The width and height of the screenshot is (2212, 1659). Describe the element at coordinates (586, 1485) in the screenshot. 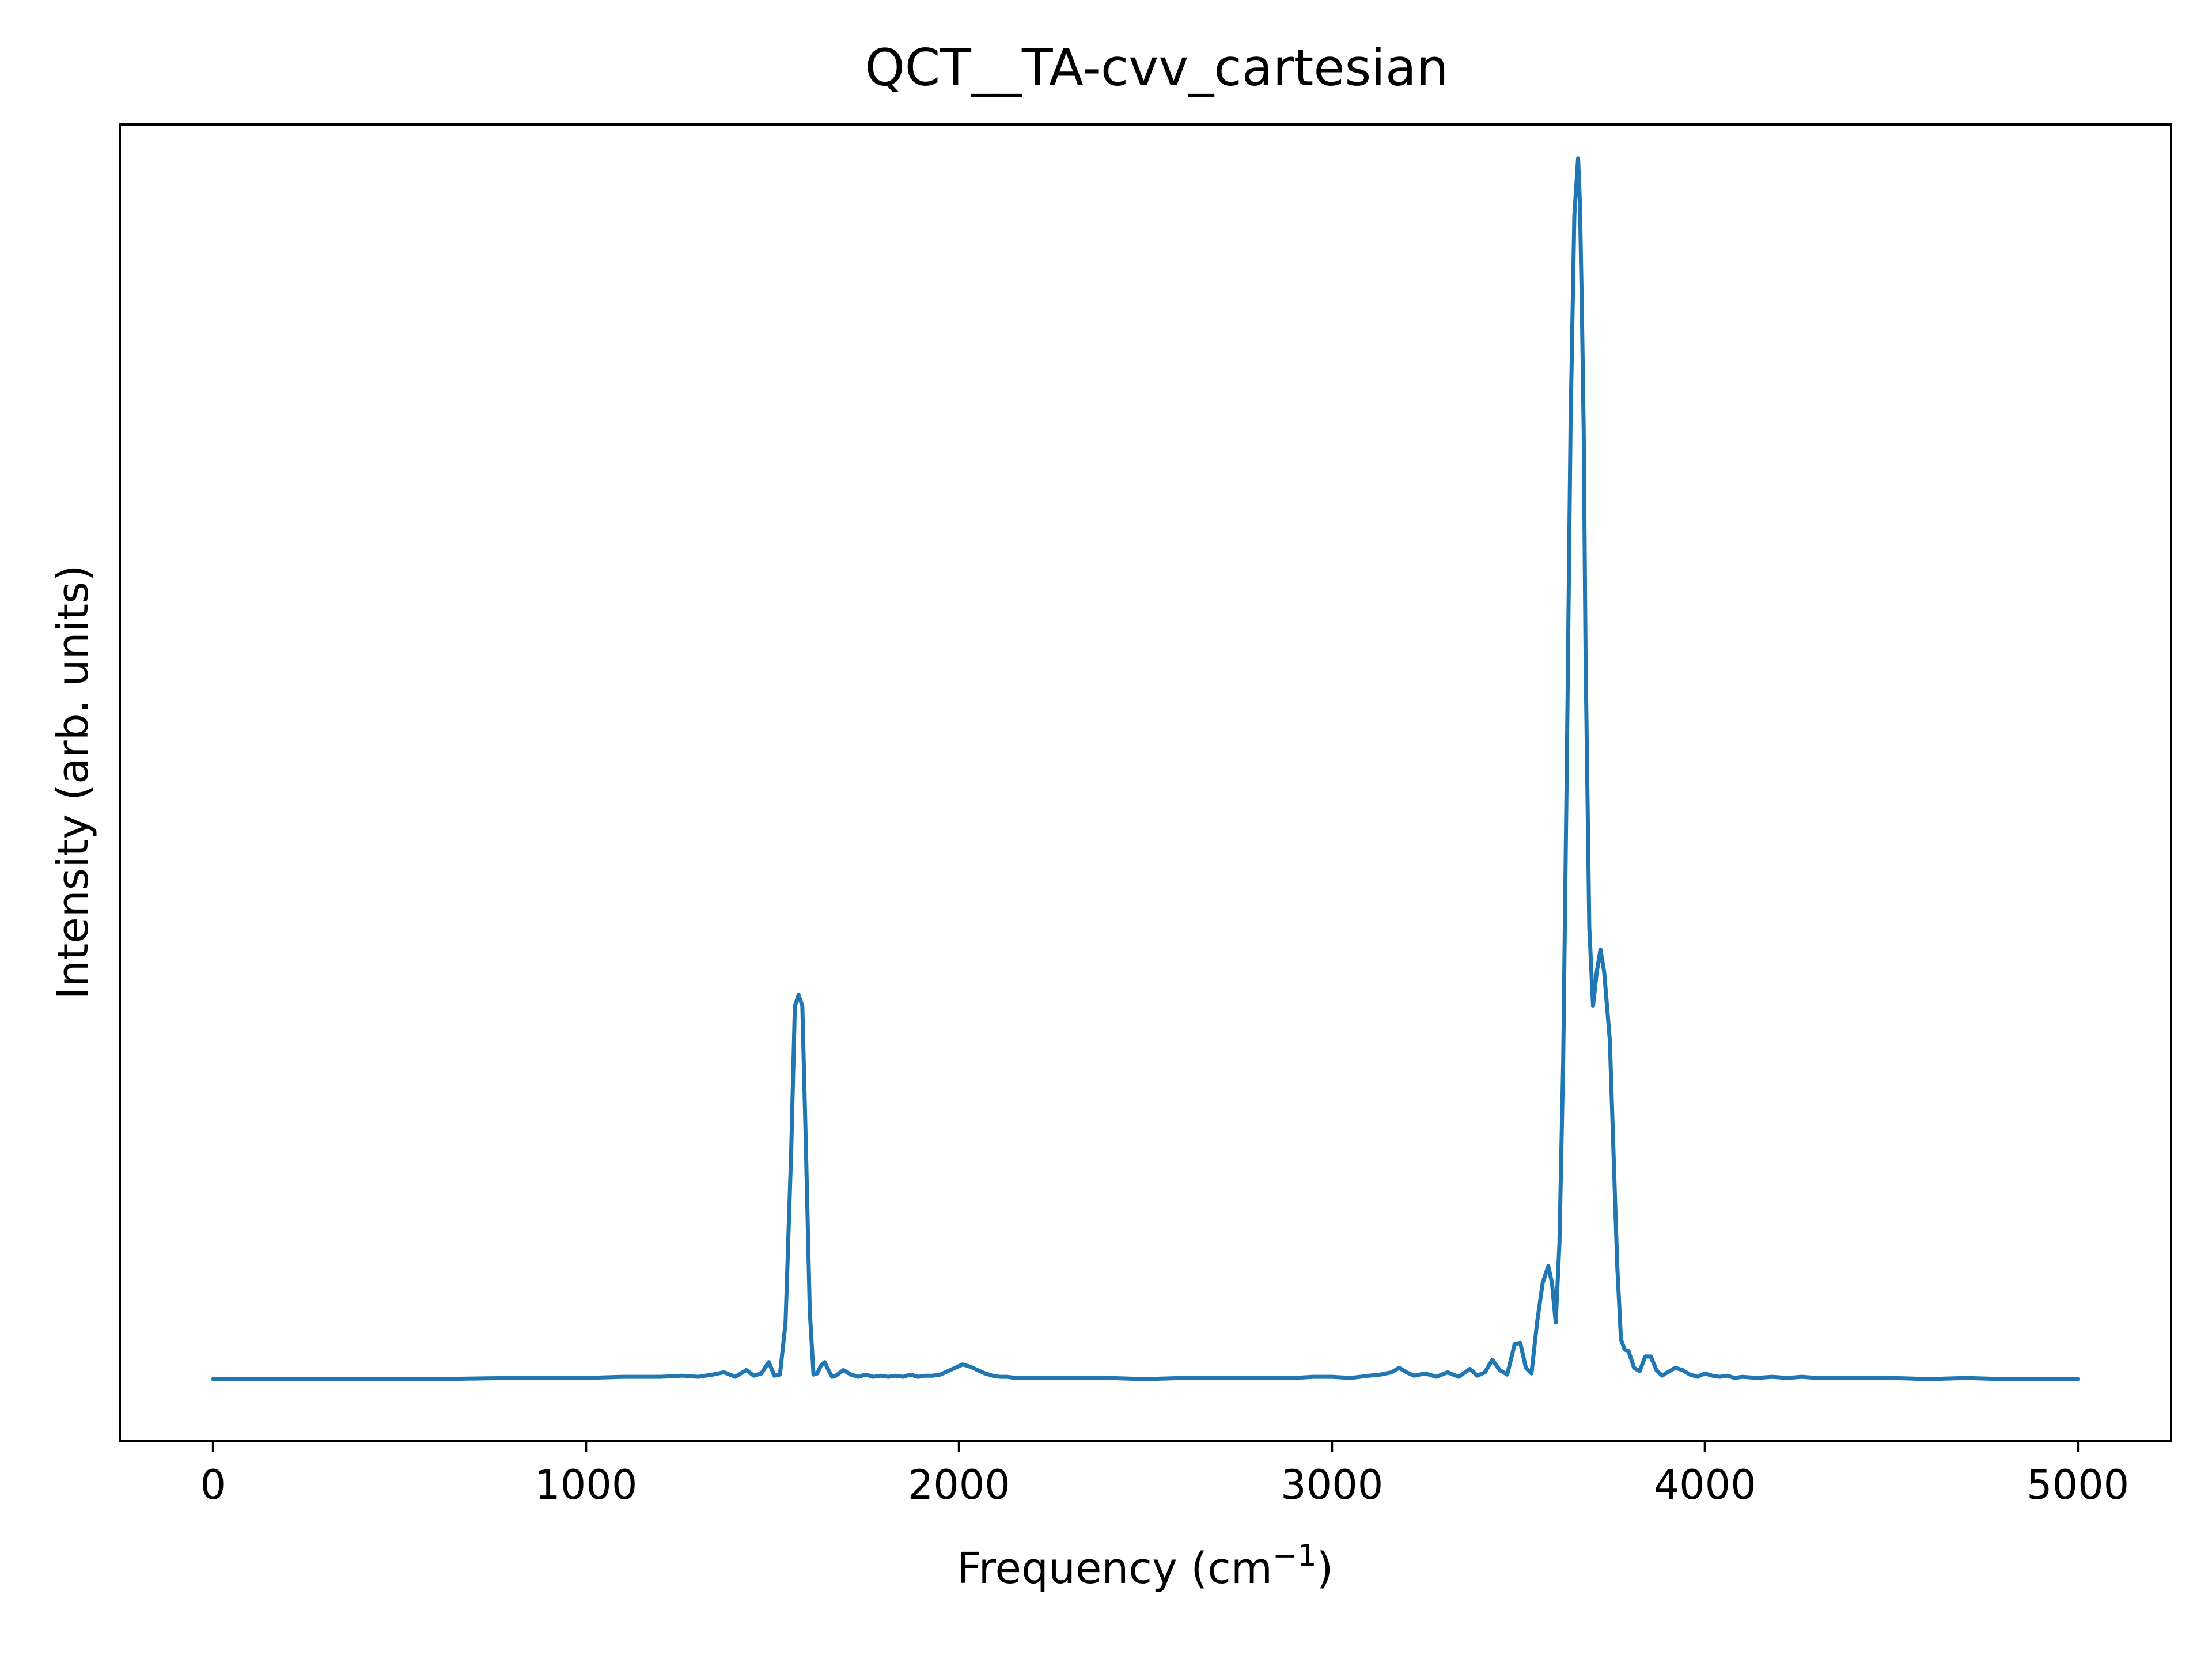

I see `x-tick-label: 1000` at that location.